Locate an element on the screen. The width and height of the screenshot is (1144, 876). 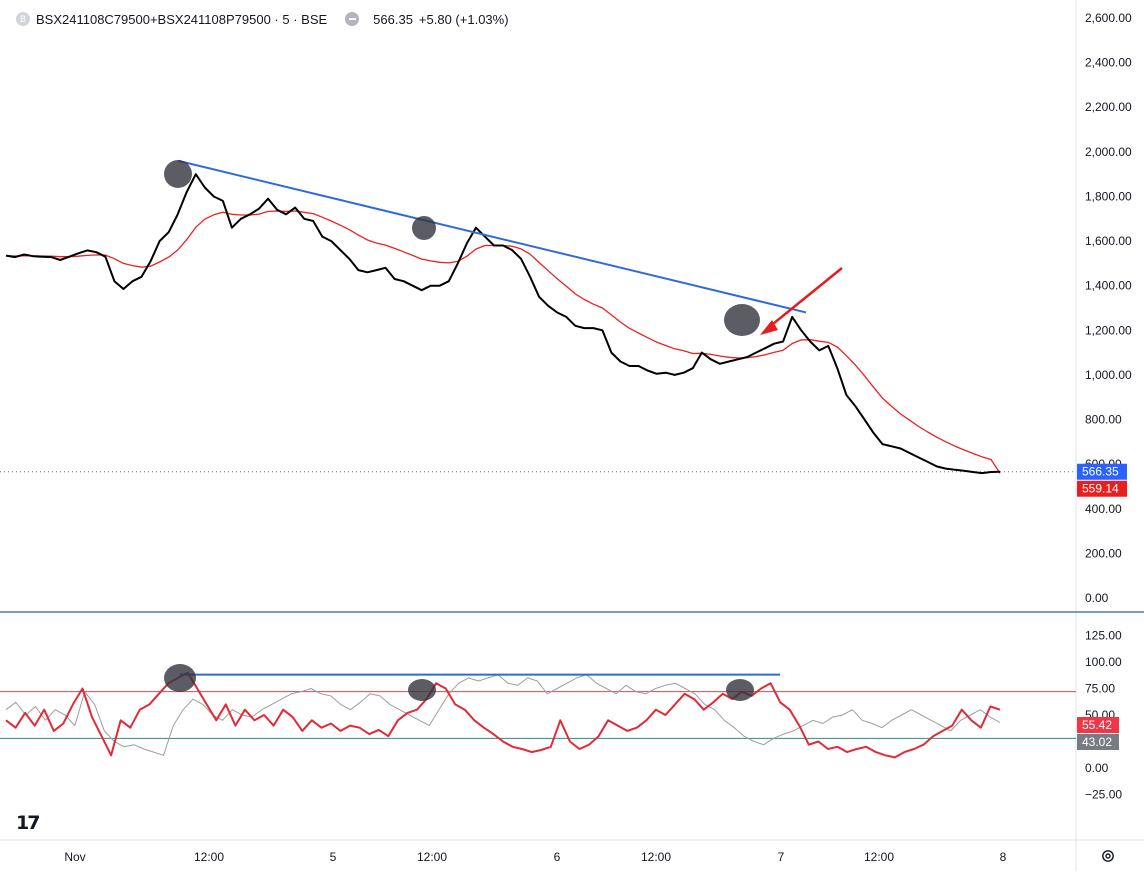
rsi-y-tick: 0.00 is located at coordinates (1097, 768).